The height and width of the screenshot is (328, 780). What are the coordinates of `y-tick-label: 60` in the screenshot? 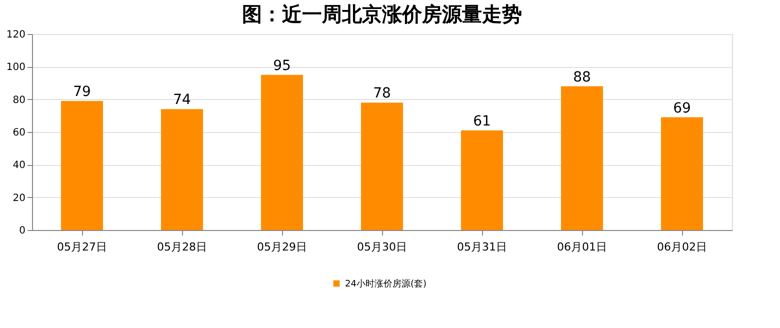 It's located at (19, 133).